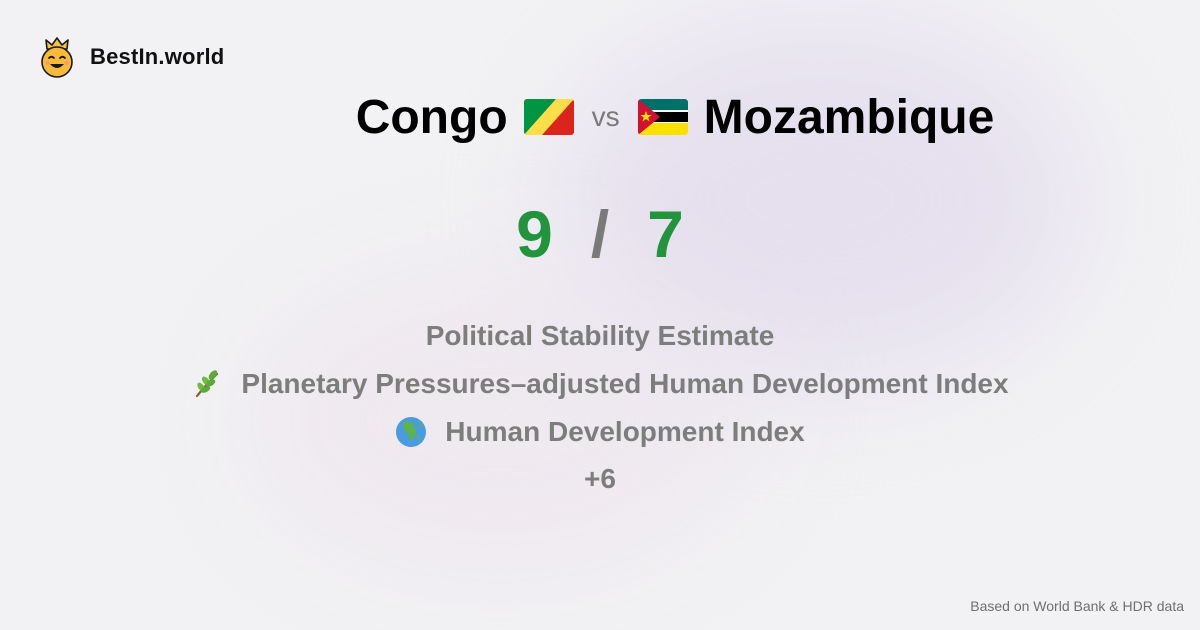 This screenshot has width=1200, height=630. What do you see at coordinates (431, 117) in the screenshot?
I see `left-country-name: Congo` at bounding box center [431, 117].